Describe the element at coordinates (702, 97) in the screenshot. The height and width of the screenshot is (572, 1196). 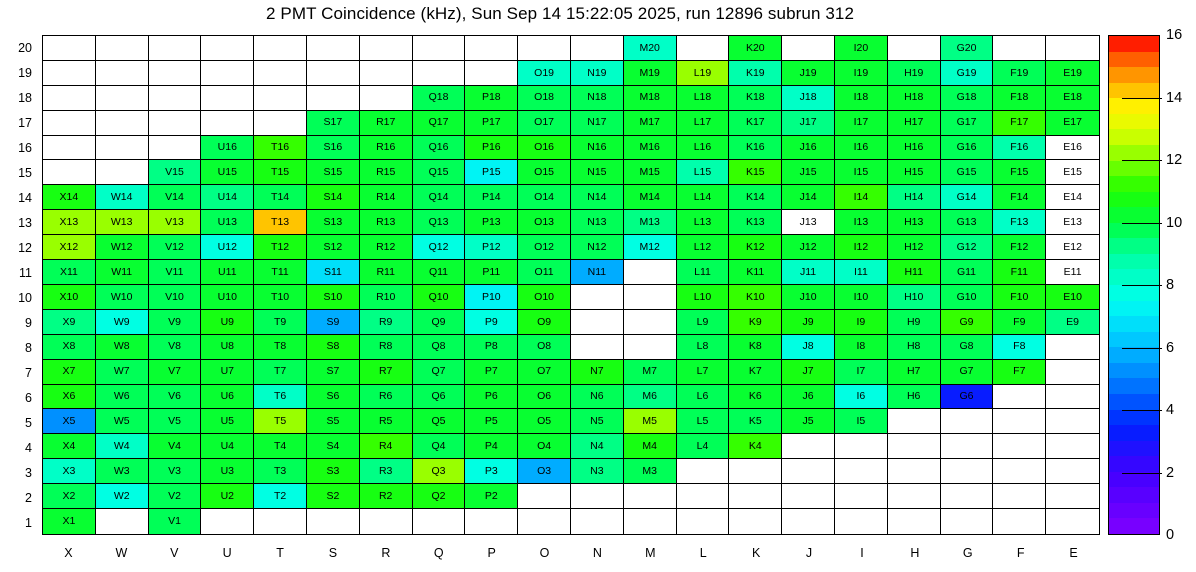
I see `heatmap-cell-label: L18` at that location.